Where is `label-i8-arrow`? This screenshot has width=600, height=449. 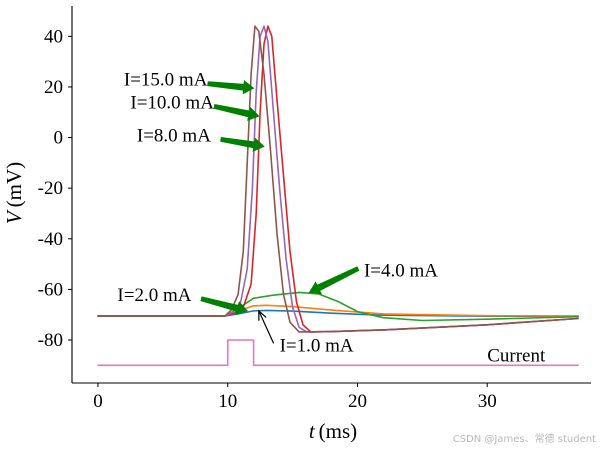
label-i8-arrow is located at coordinates (242, 144).